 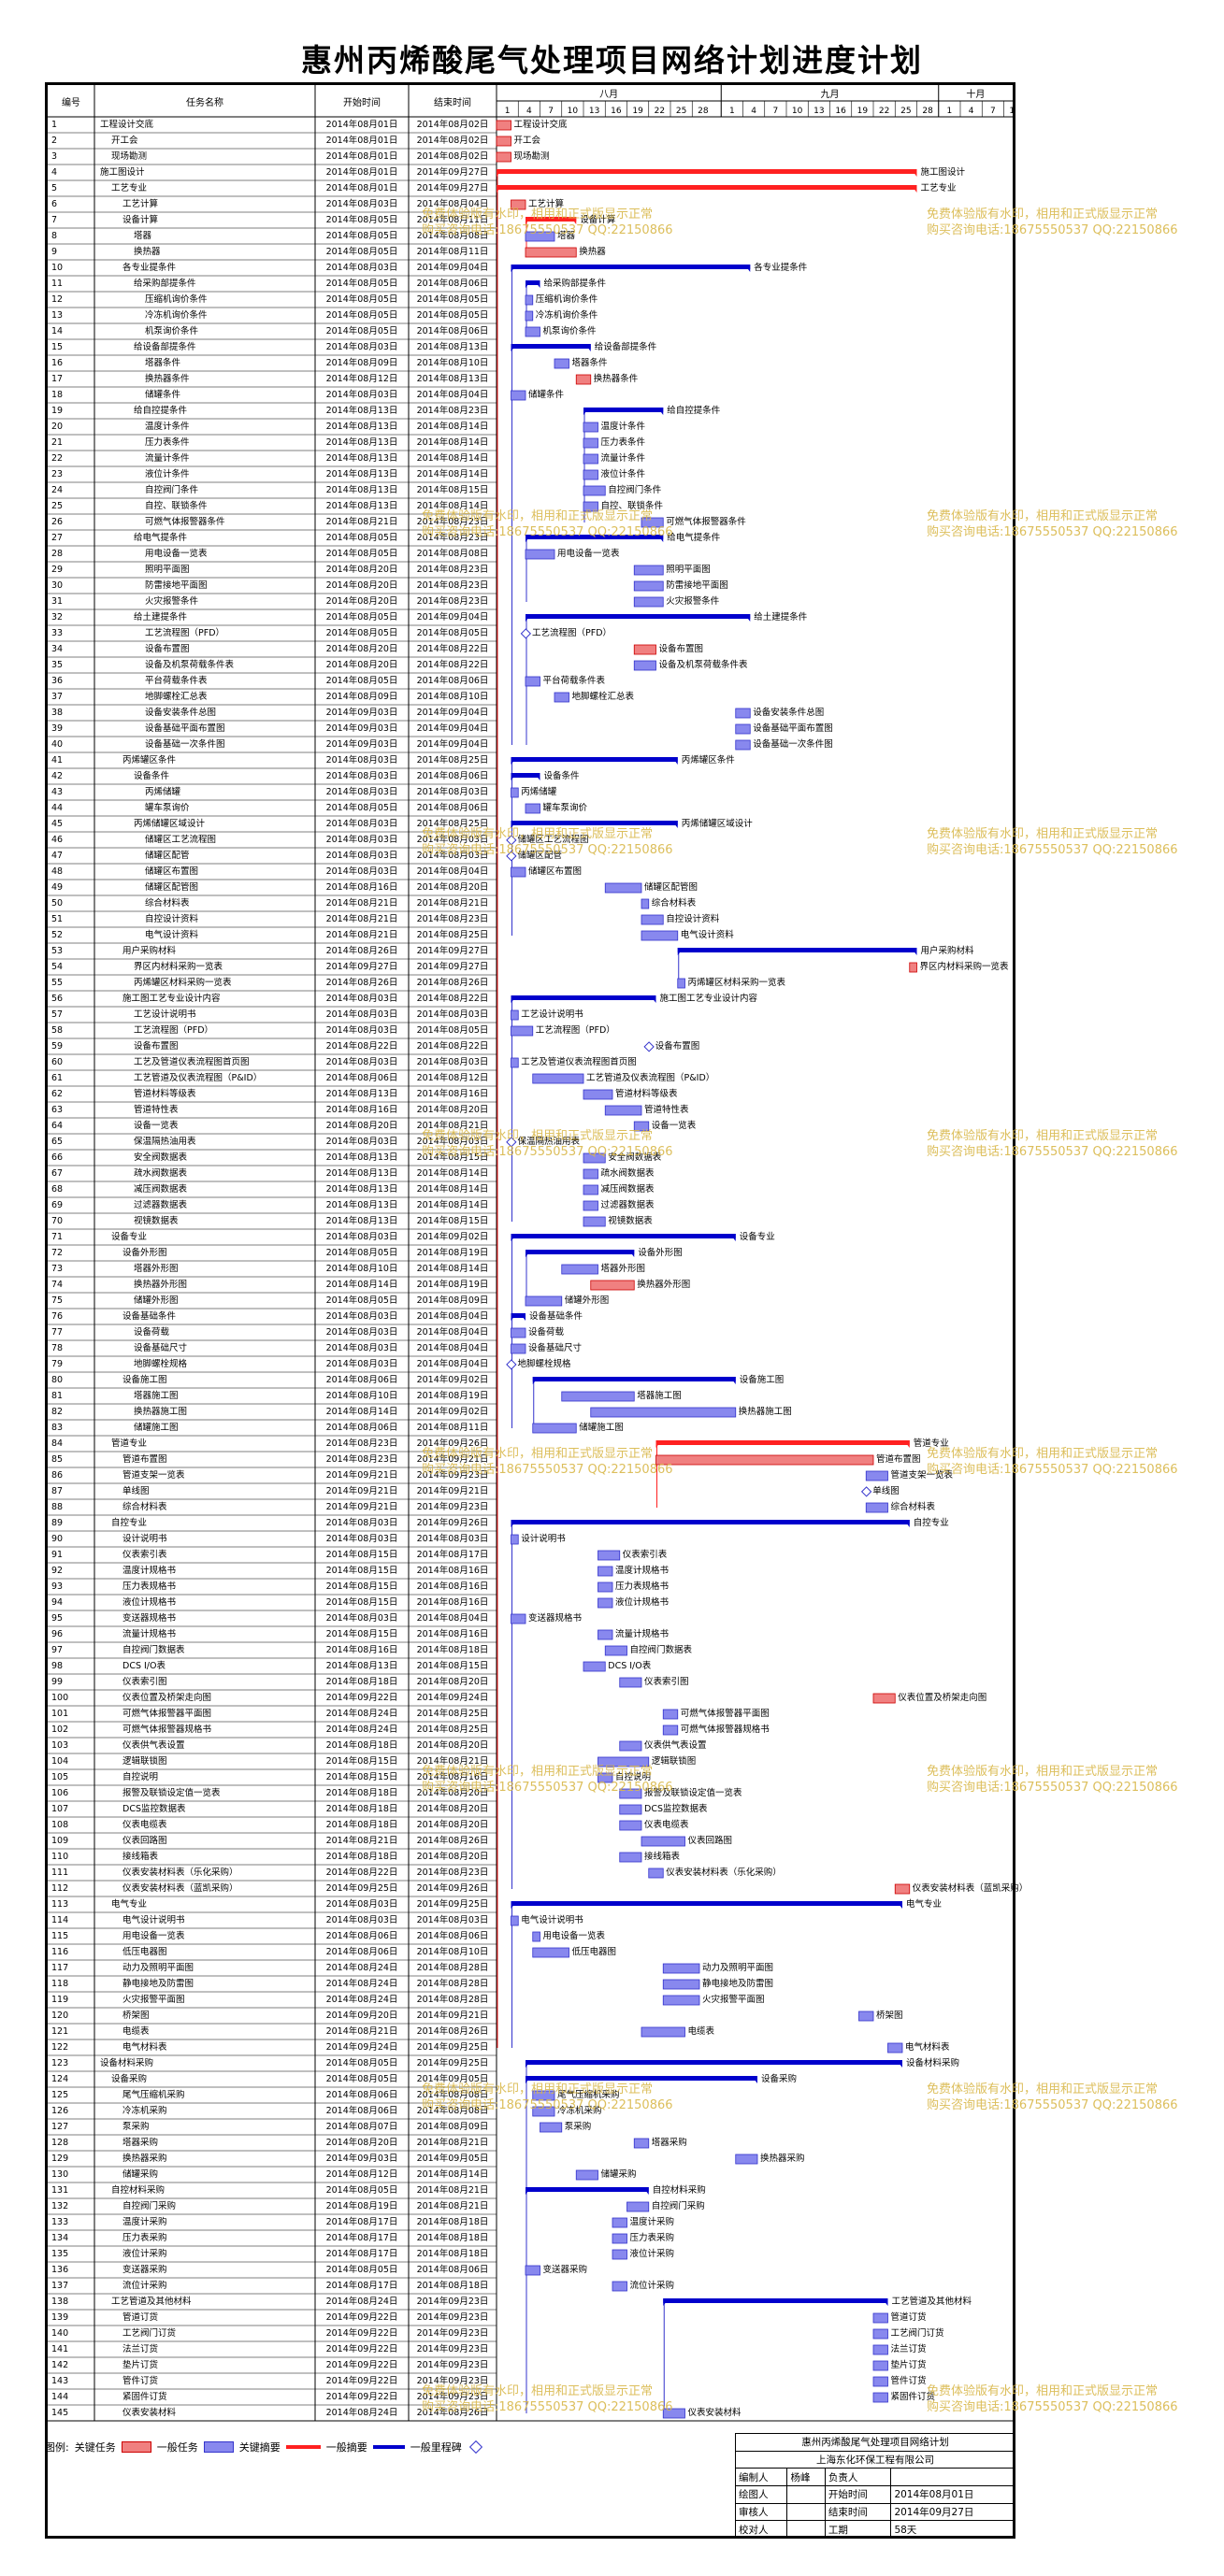 I want to click on table-row: 19 给自控提条件 2014年08月13日 2014年08月23日, so click(x=272, y=411).